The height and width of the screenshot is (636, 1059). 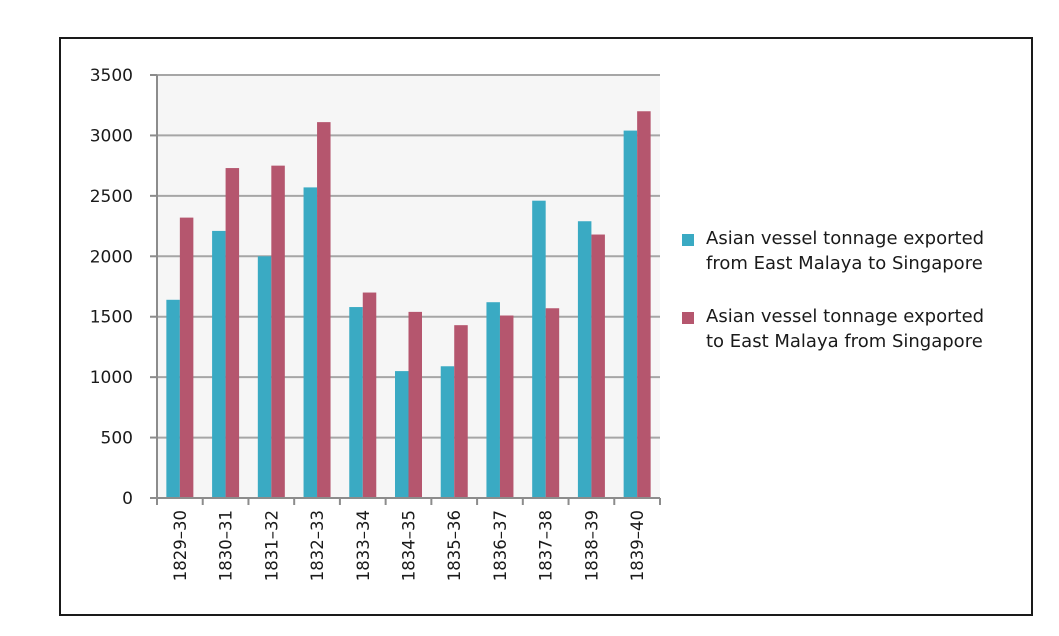 What do you see at coordinates (845, 316) in the screenshot?
I see `legend-label-series-2-line-1: Asian vessel tonnage exported` at bounding box center [845, 316].